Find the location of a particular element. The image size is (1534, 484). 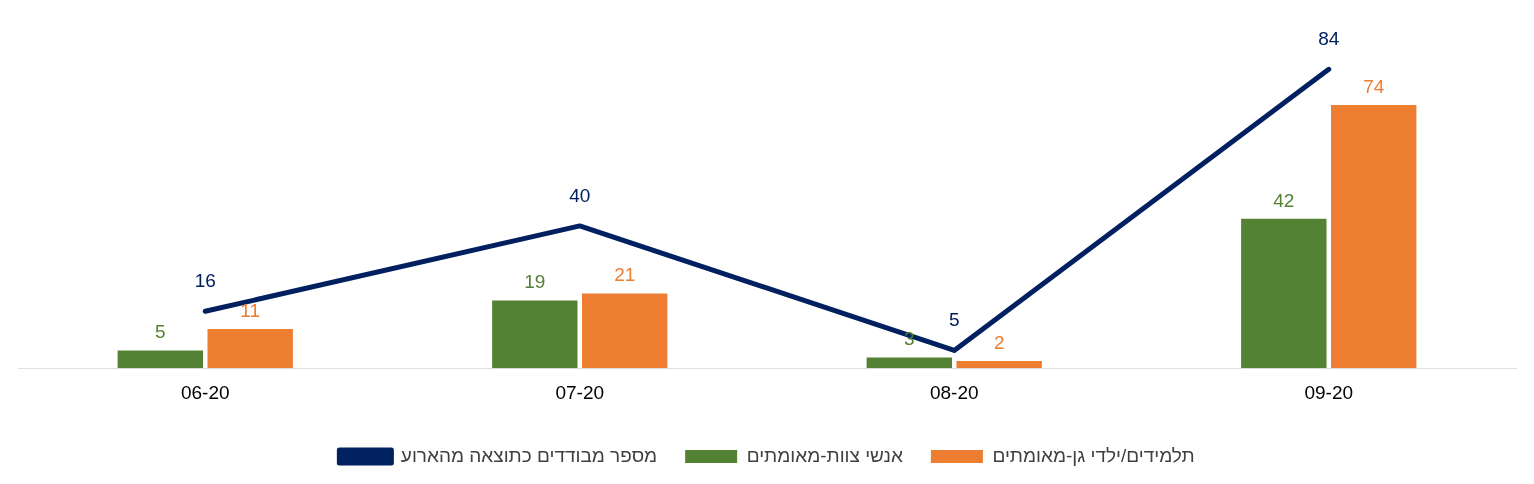

x-tick-label: 09-20 is located at coordinates (1329, 392).